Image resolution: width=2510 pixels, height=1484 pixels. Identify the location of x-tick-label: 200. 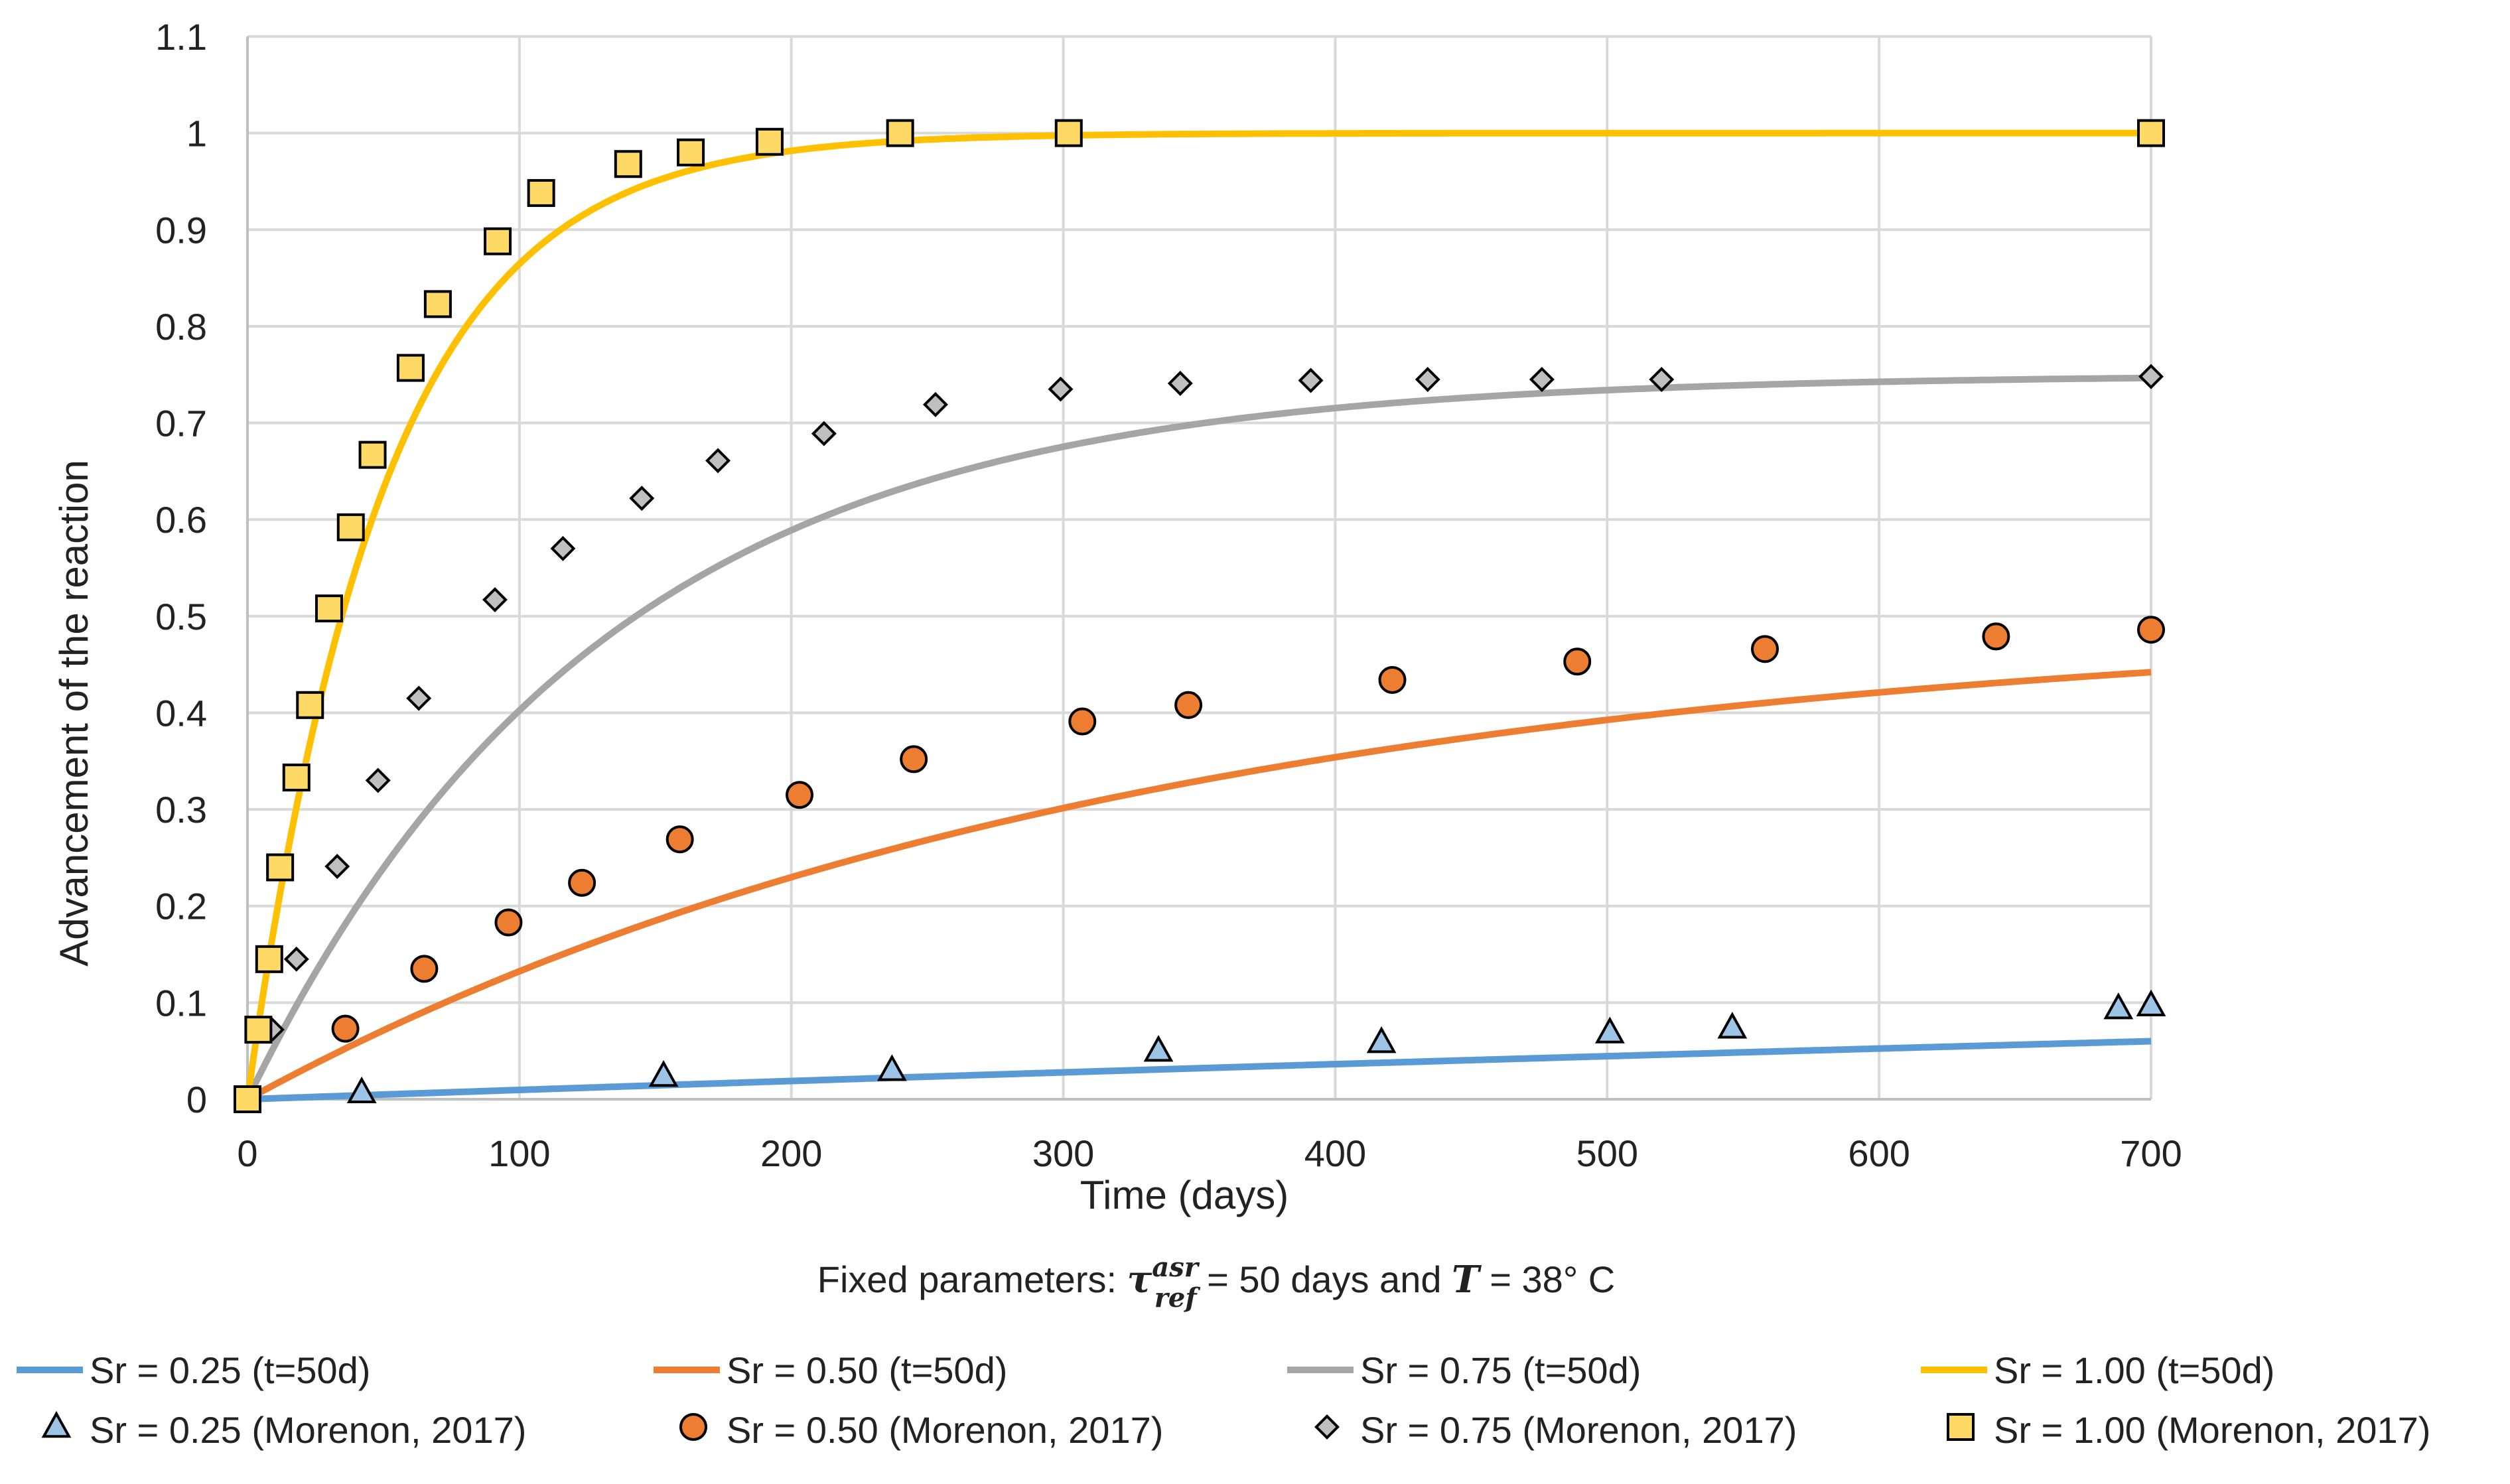
(791, 1153).